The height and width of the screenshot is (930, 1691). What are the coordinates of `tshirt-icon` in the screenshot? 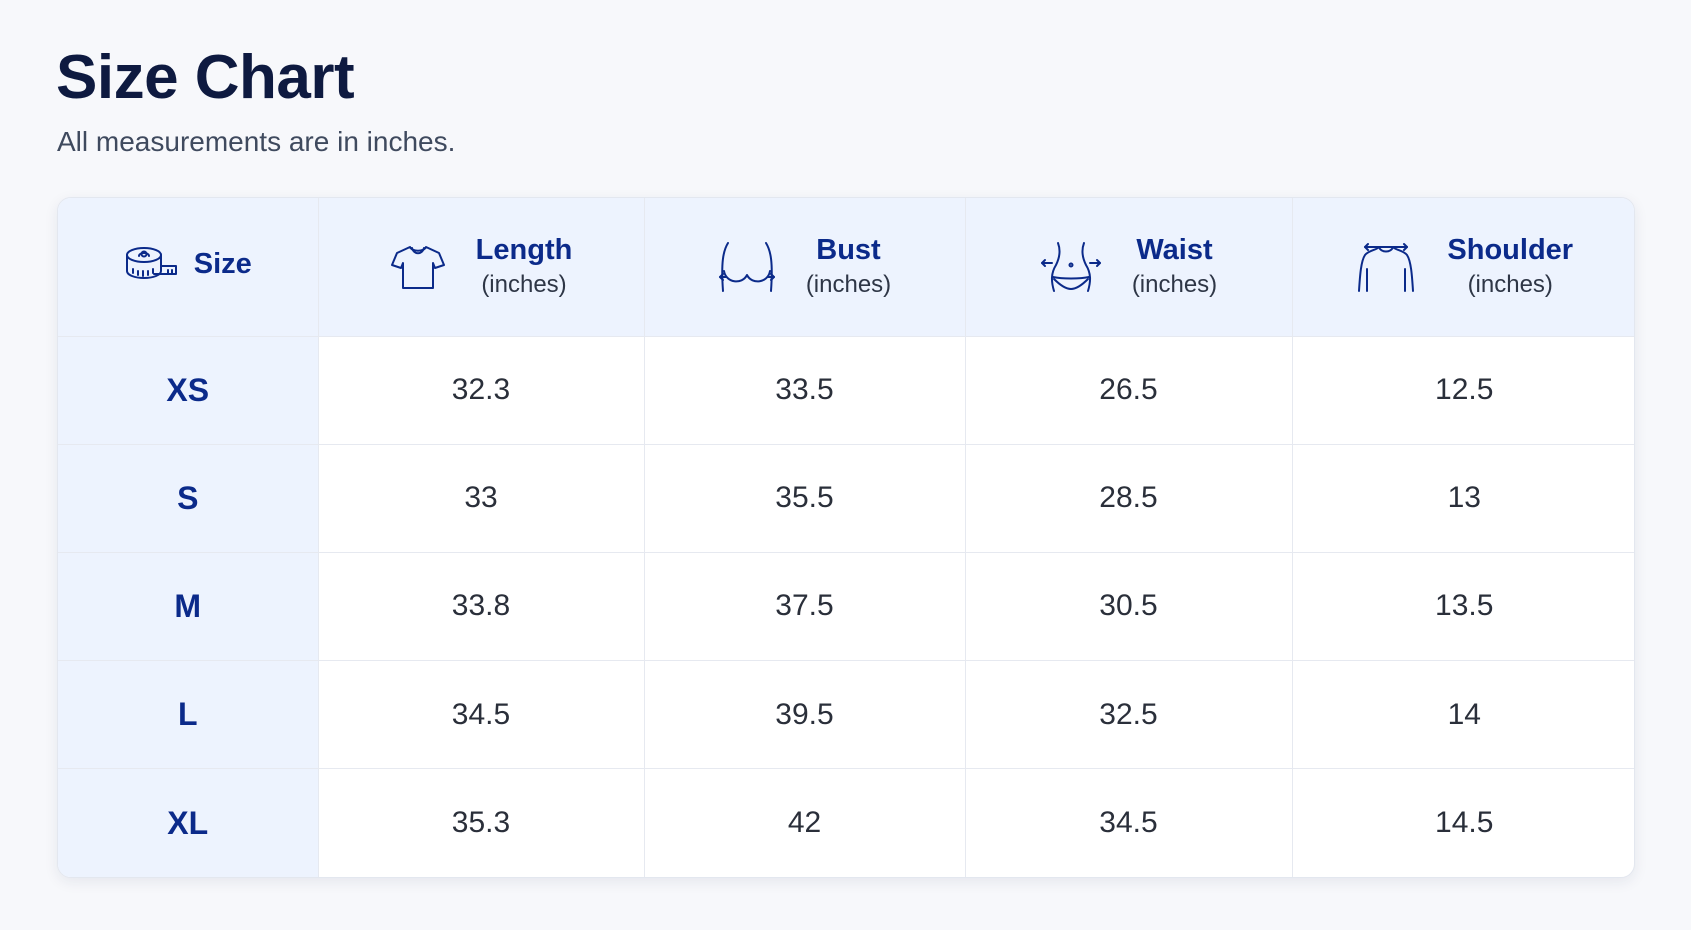 It's located at (418, 267).